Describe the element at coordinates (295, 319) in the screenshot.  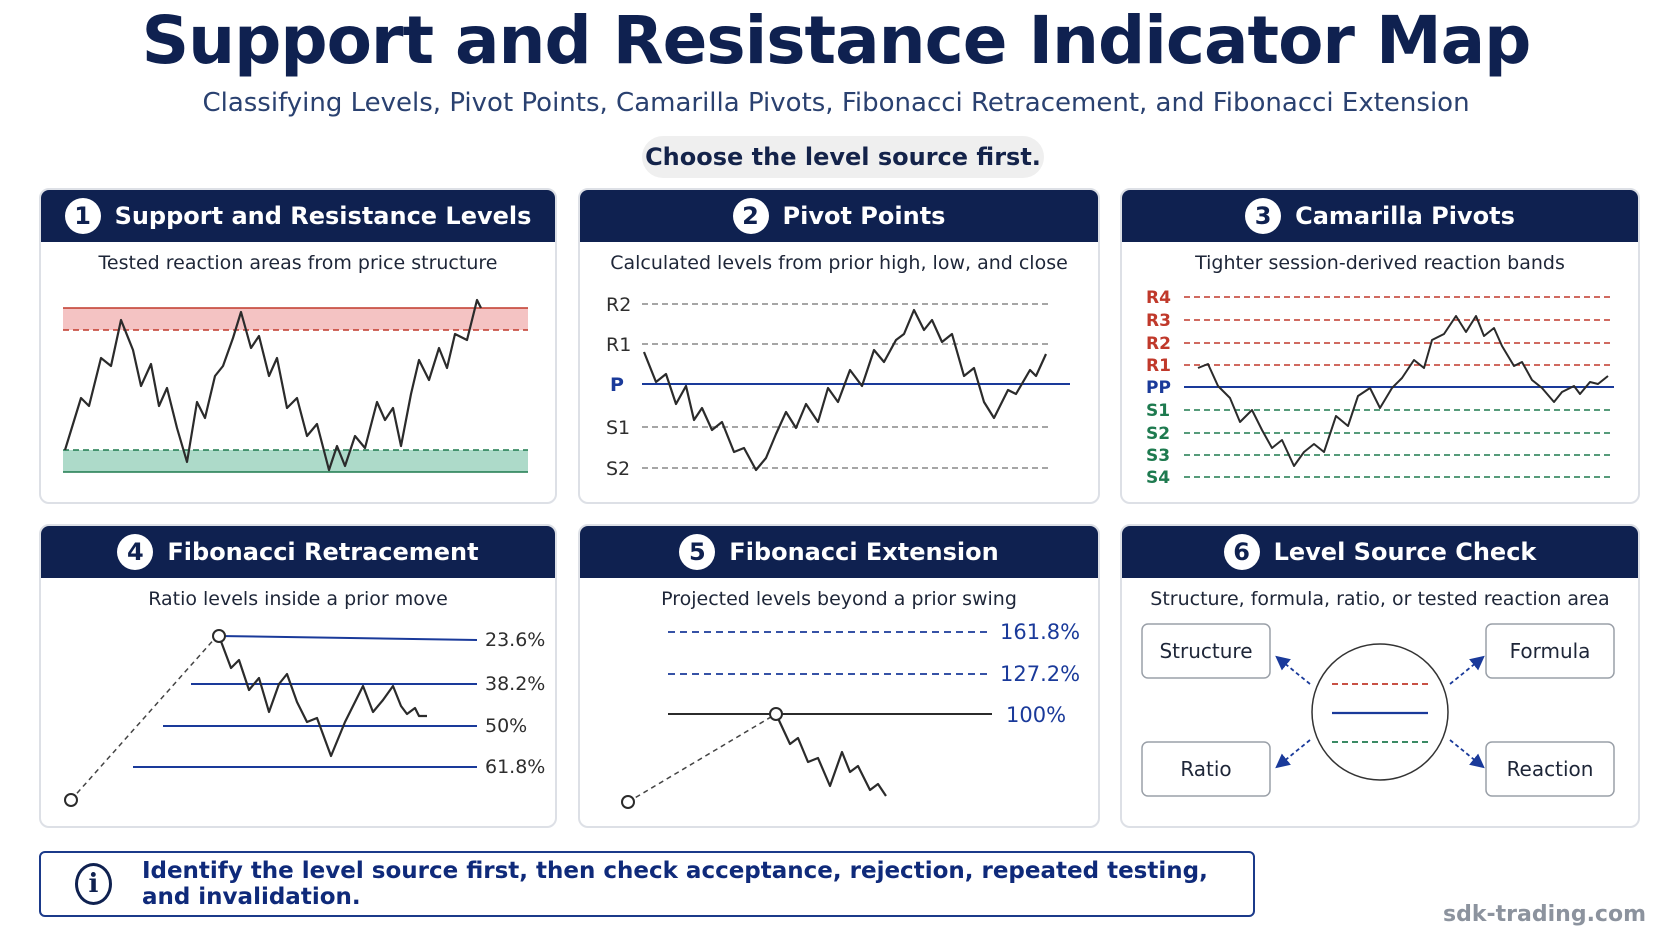
I see `resistance-zone` at that location.